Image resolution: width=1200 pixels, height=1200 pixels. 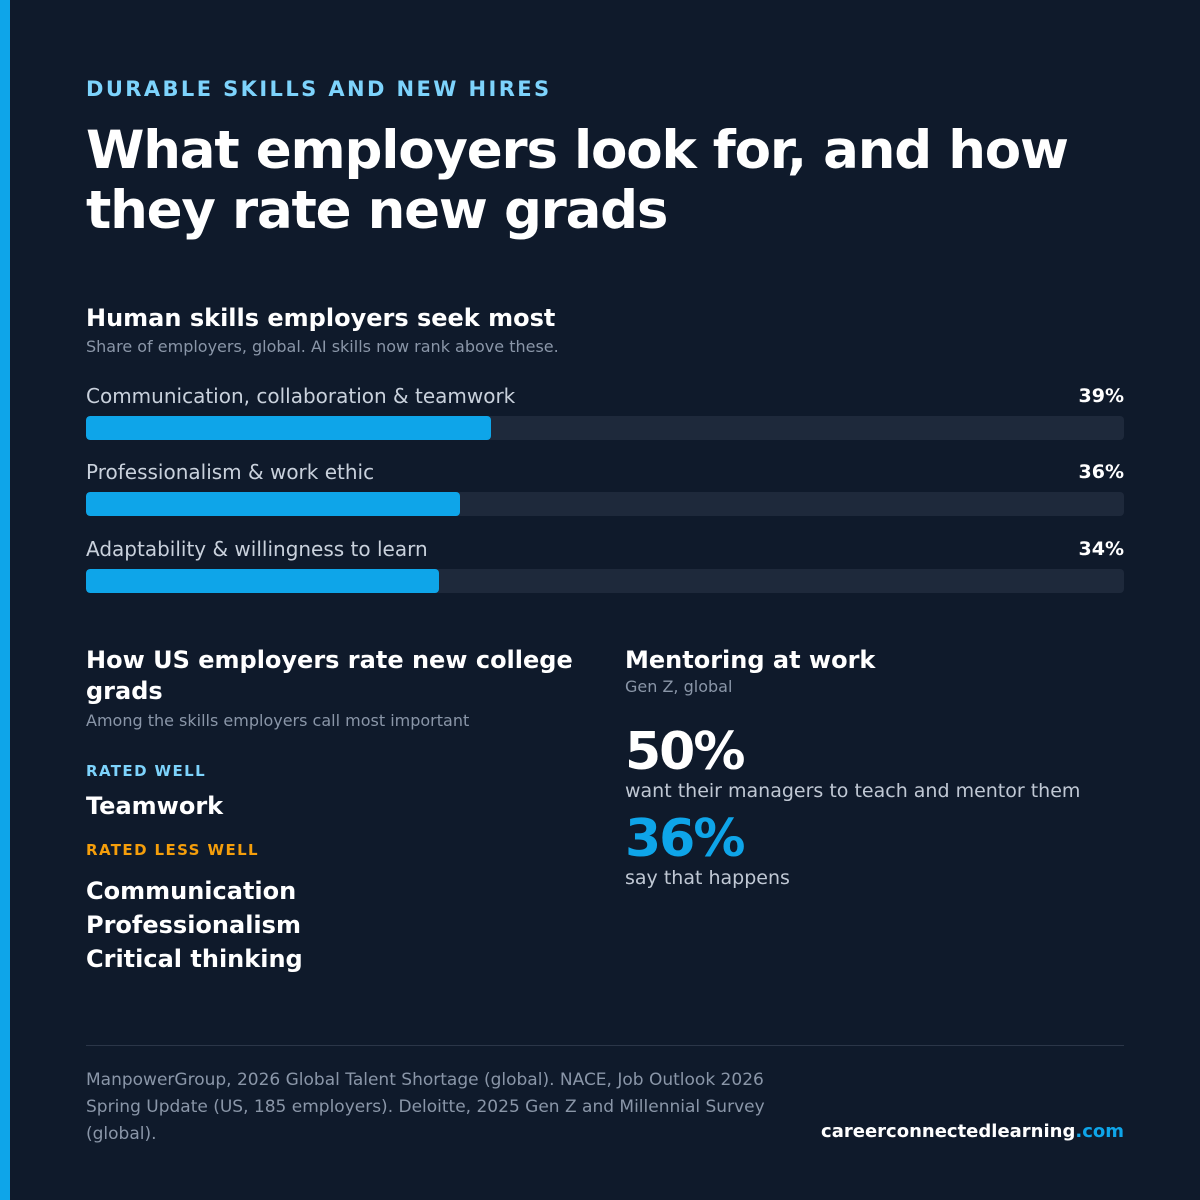 I want to click on skill-bar-value: 36%, so click(x=1101, y=472).